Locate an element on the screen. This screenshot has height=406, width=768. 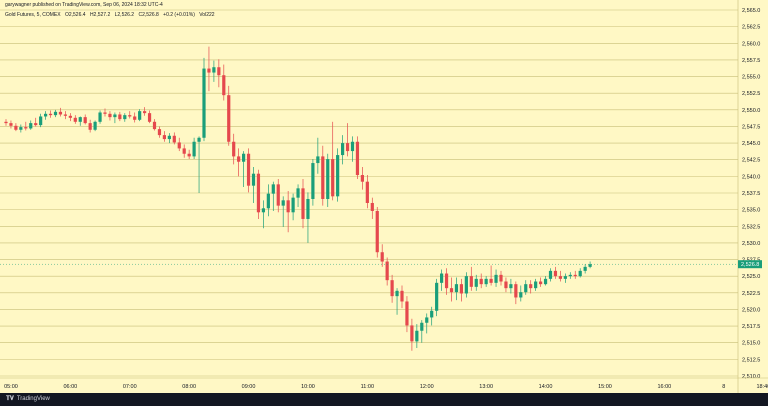
tradingview-logo: 𝐓𝐕 TradingView is located at coordinates (28, 399).